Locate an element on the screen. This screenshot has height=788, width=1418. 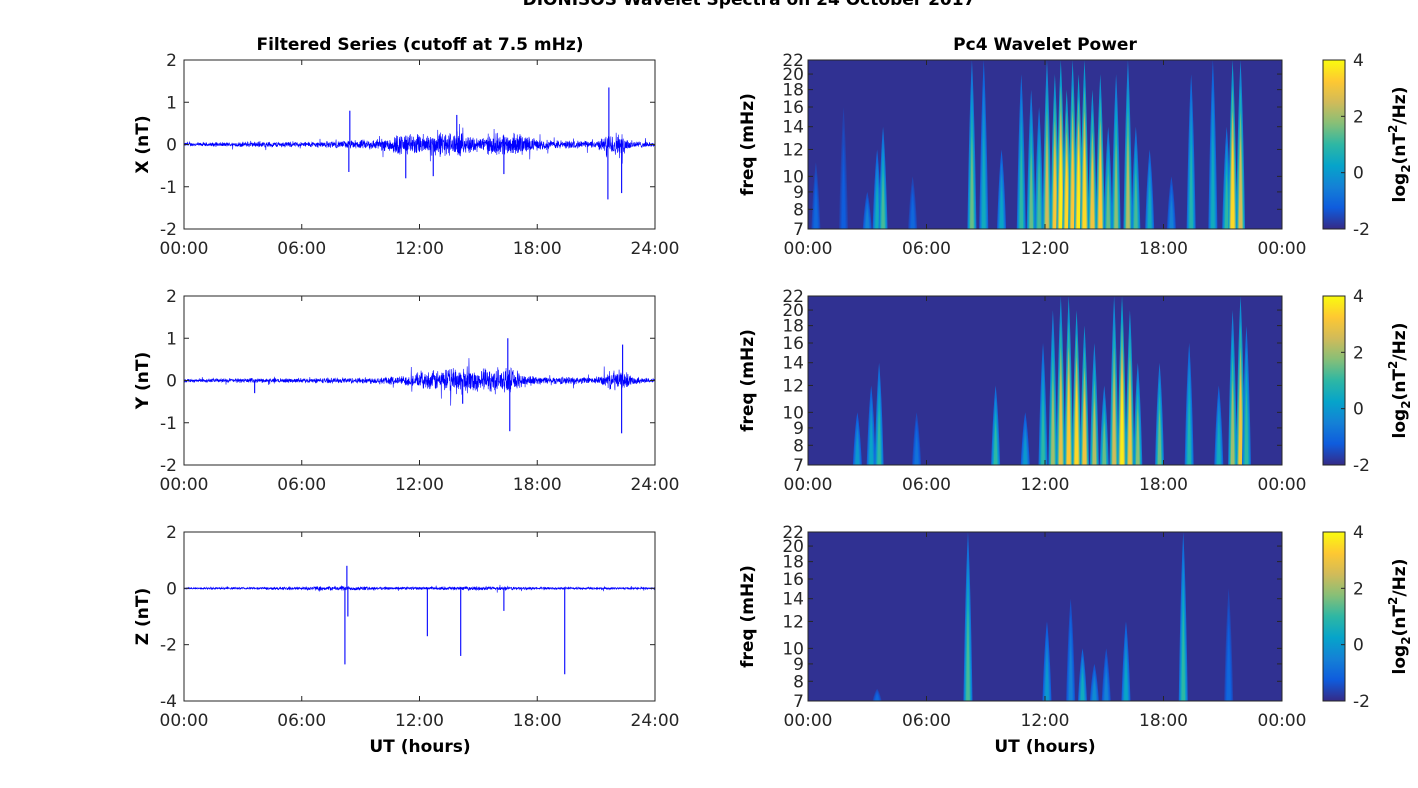
series-x-ytick-label: 0 is located at coordinates (171, 146).